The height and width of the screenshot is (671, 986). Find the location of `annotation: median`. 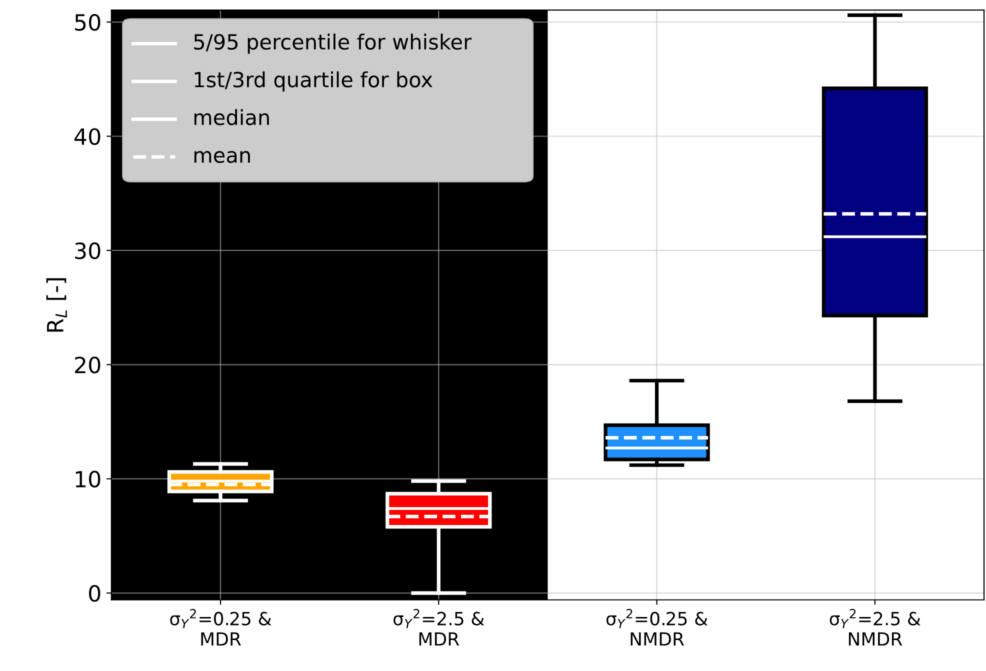

annotation: median is located at coordinates (231, 117).